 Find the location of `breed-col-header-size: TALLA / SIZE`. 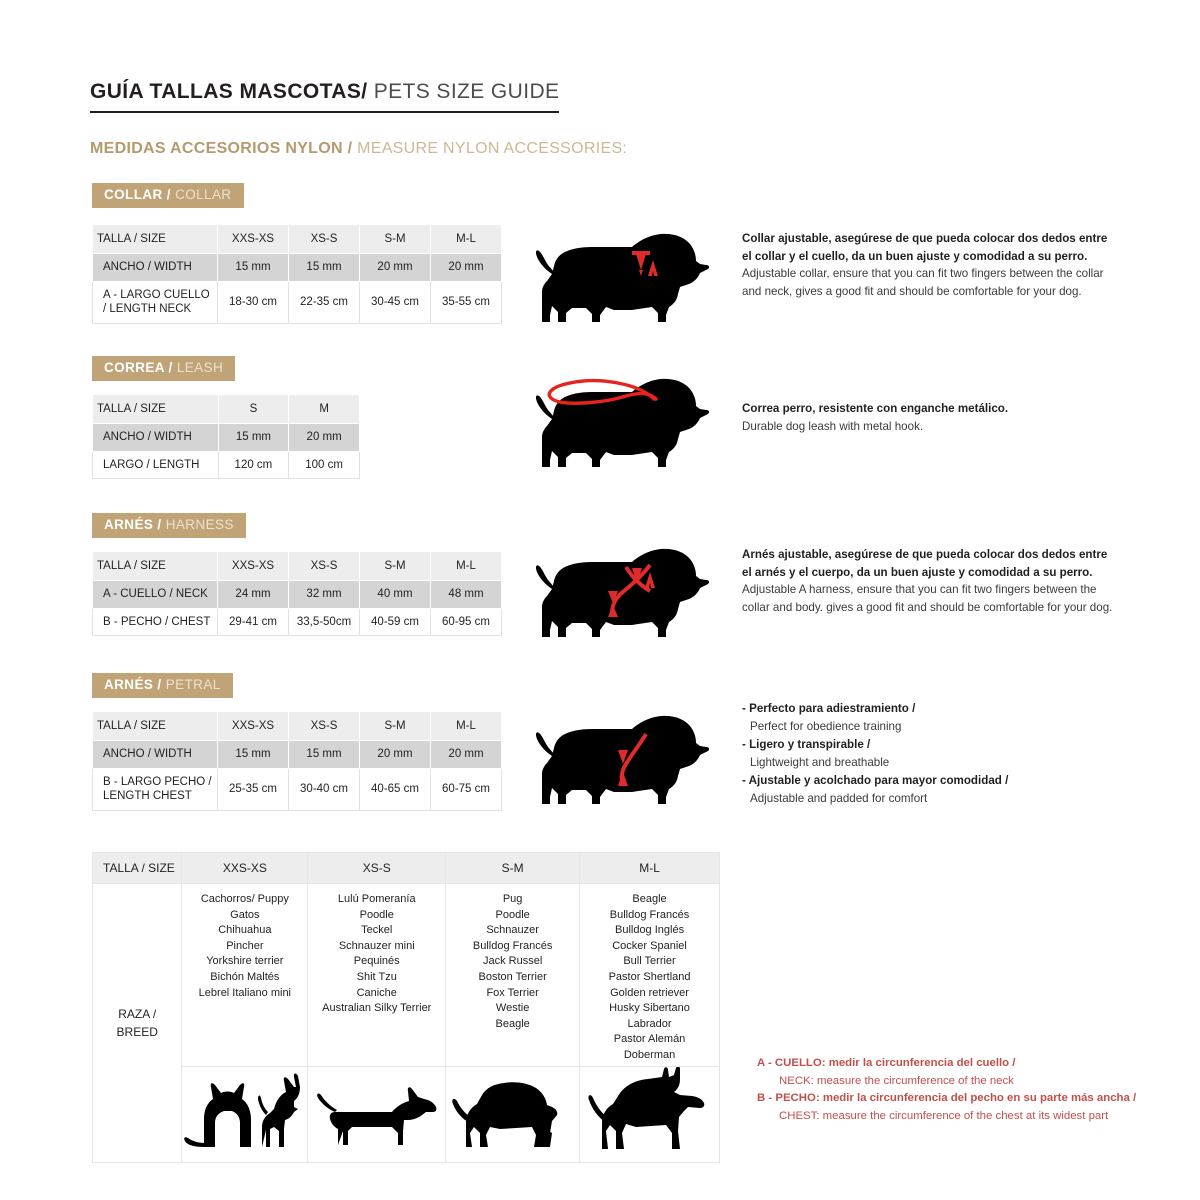

breed-col-header-size: TALLA / SIZE is located at coordinates (137, 868).